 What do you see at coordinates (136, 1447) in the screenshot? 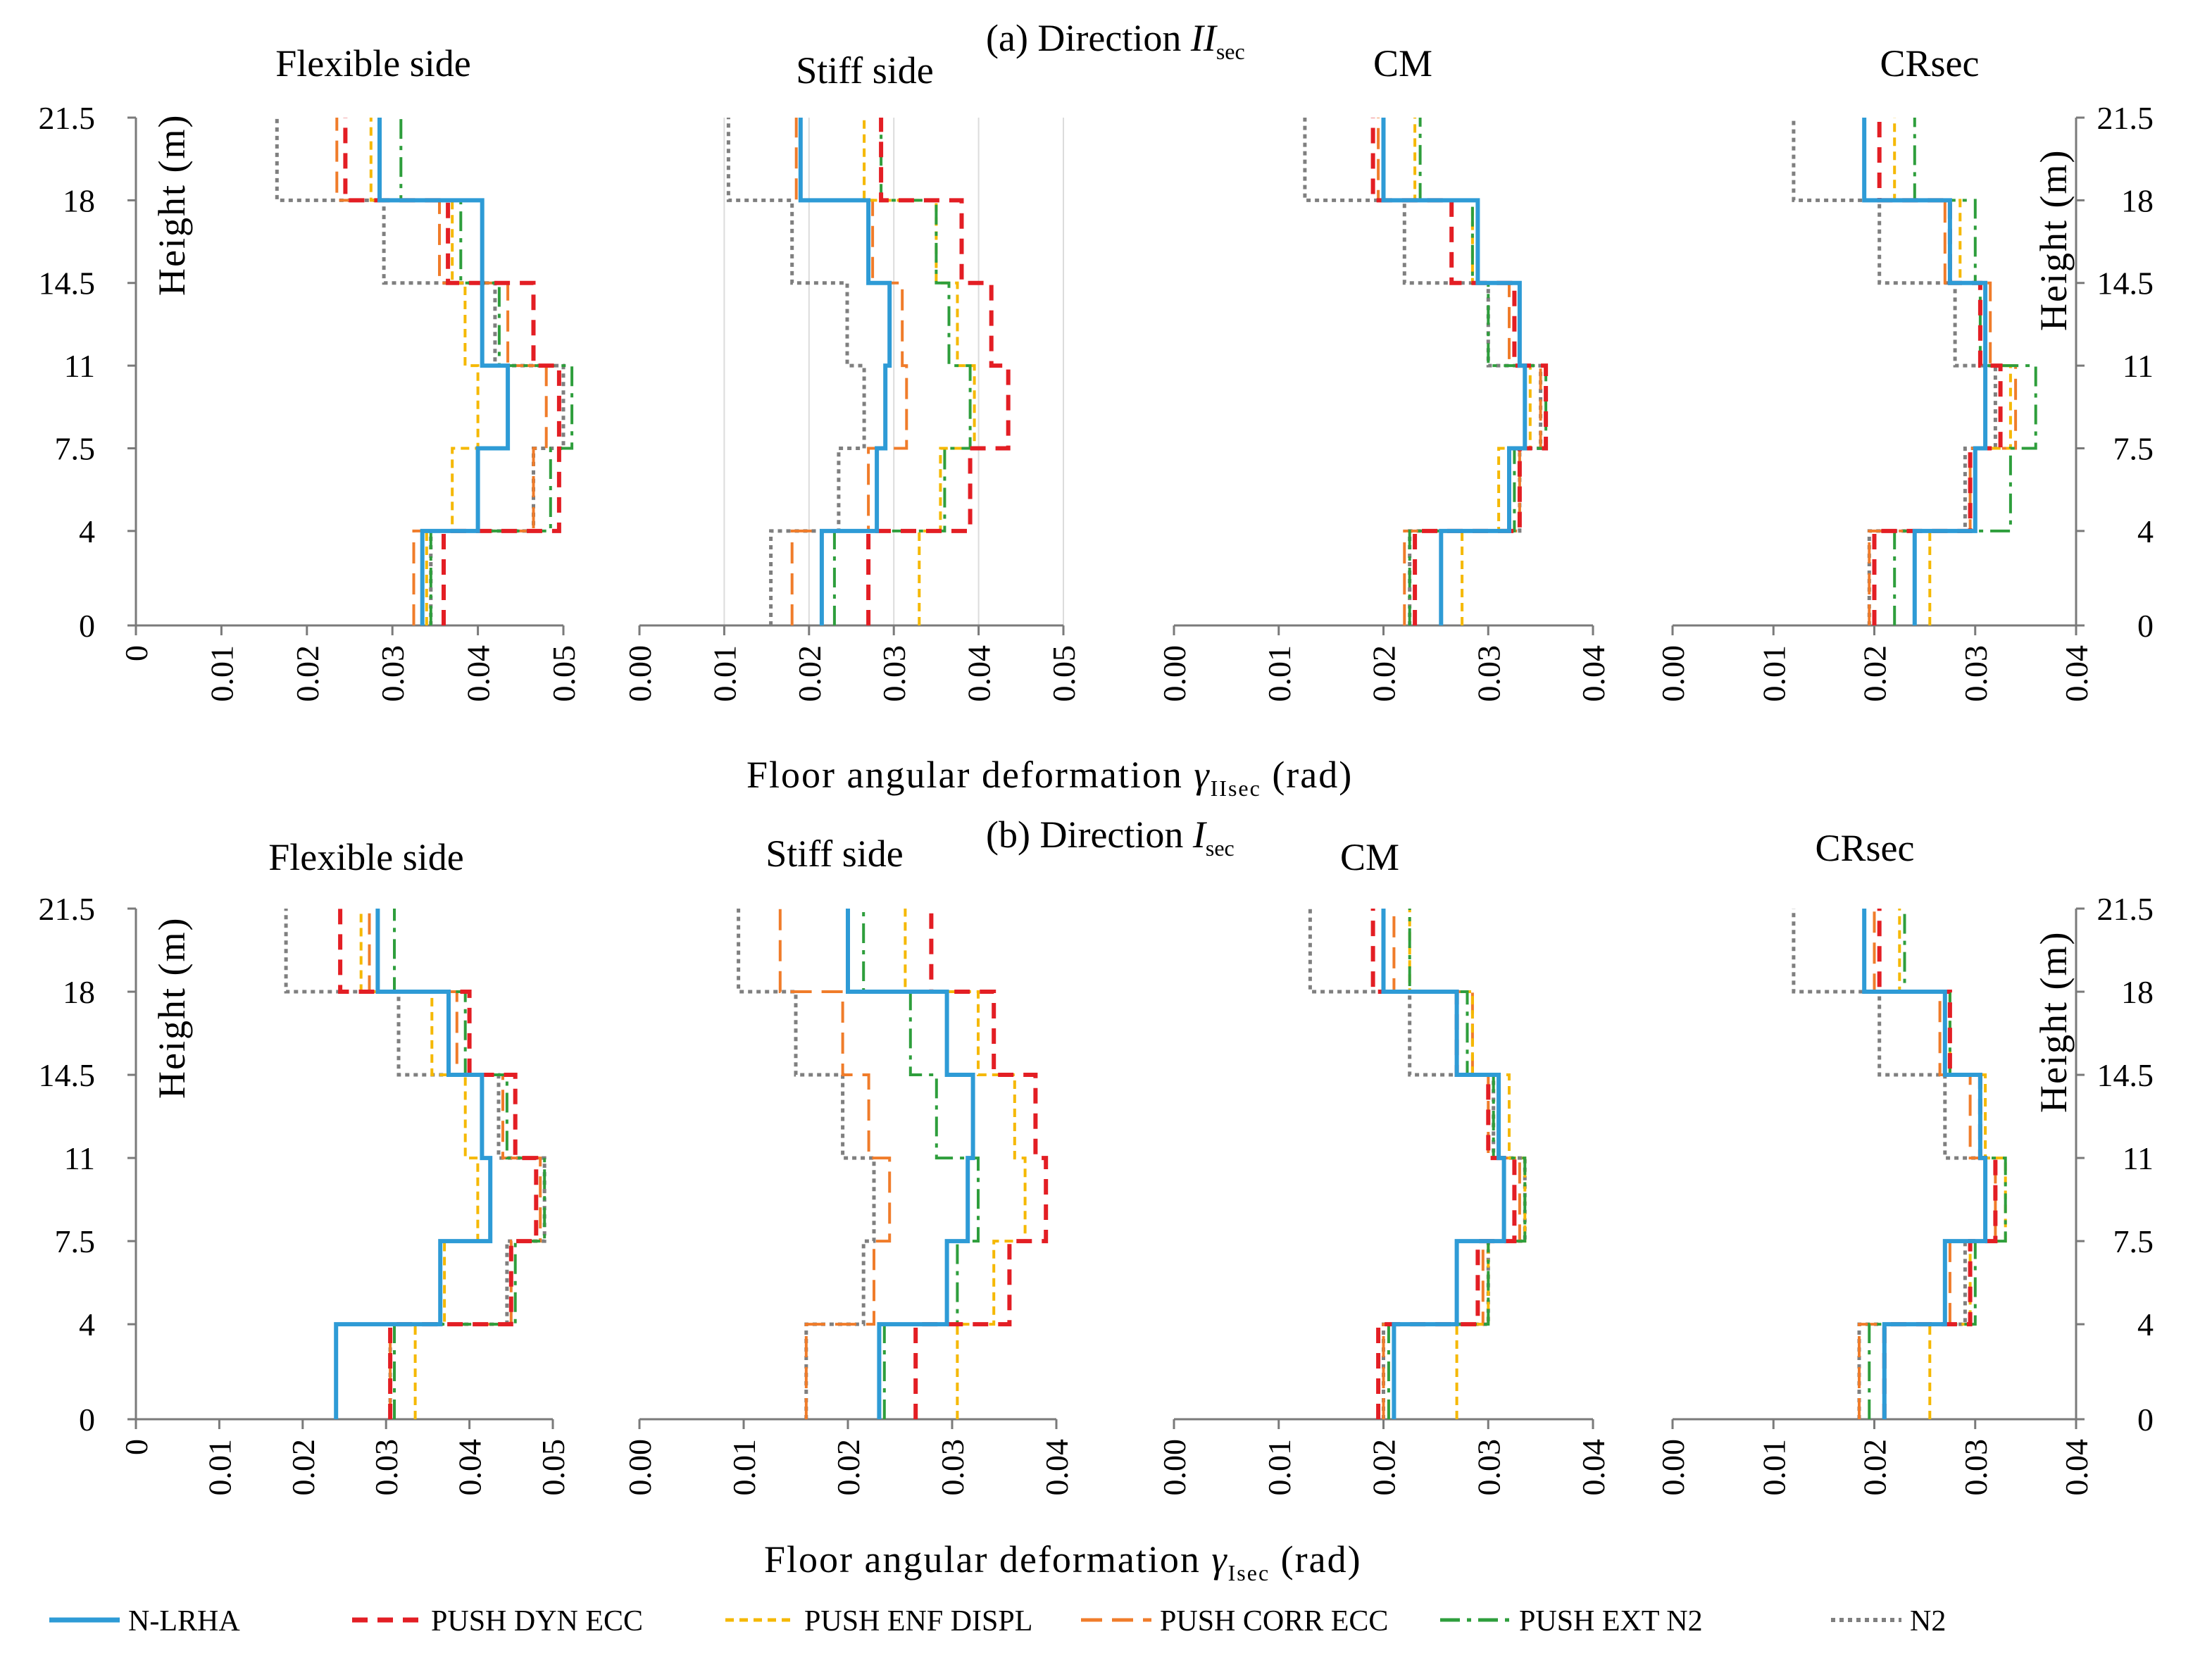
I see `x-tick-label: 0` at bounding box center [136, 1447].